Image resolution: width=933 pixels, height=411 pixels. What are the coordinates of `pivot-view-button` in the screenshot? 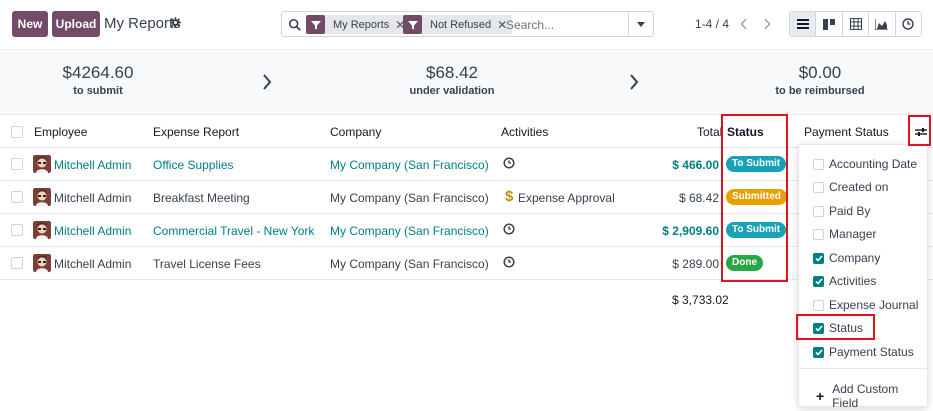 It's located at (856, 24).